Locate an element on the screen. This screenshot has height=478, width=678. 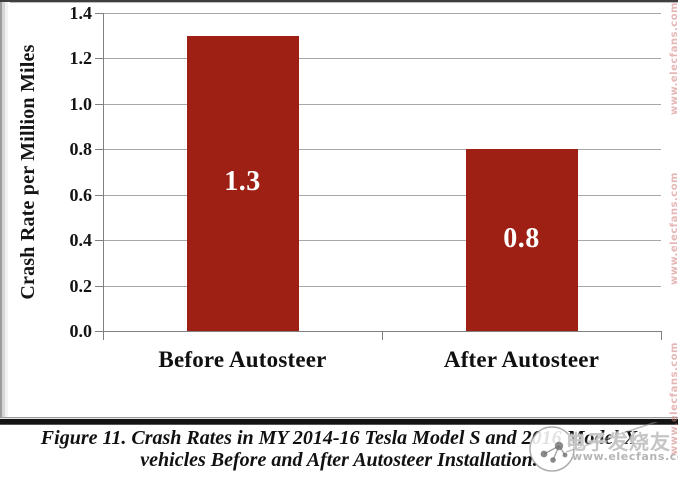
x-axis-label-before-autosteer: Before Autosteer is located at coordinates (242, 359).